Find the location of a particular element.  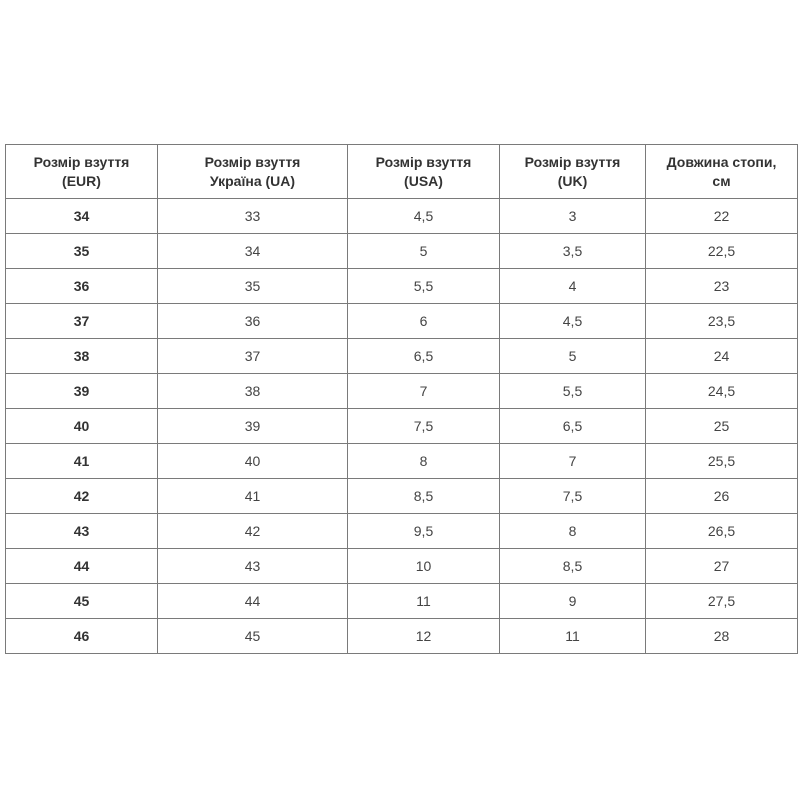

cell-uk: 3 is located at coordinates (572, 216).